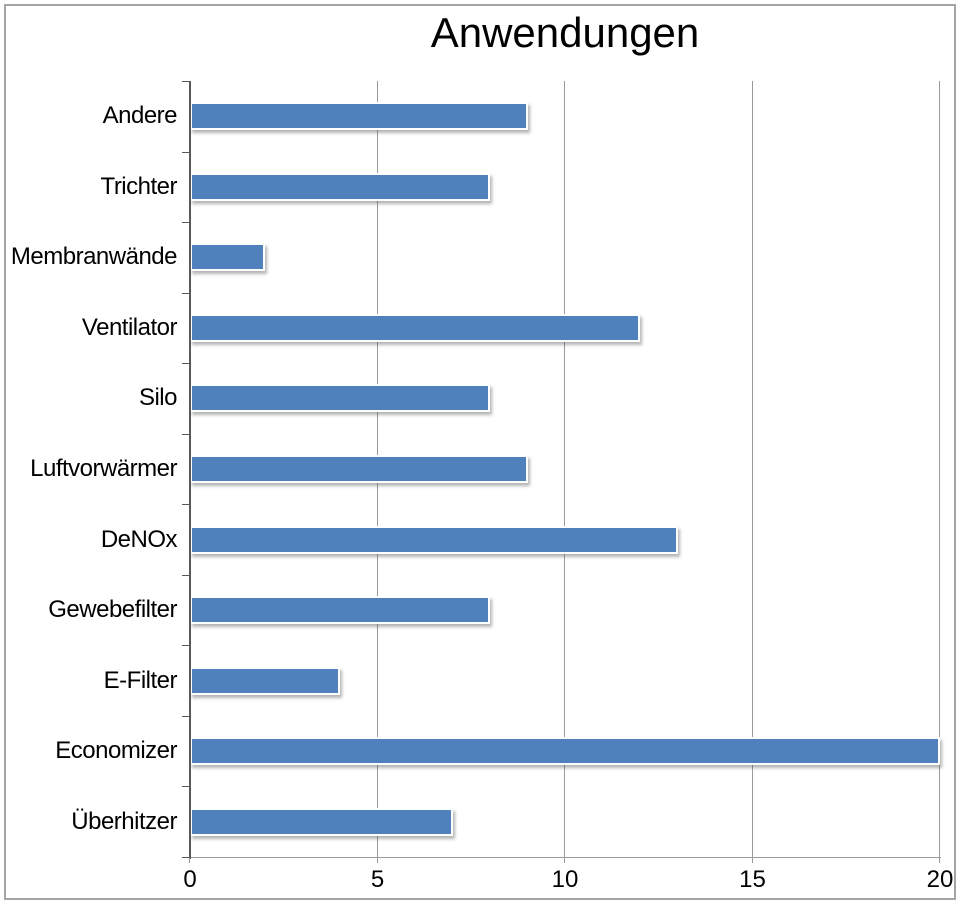  I want to click on bar-Silo, so click(340, 398).